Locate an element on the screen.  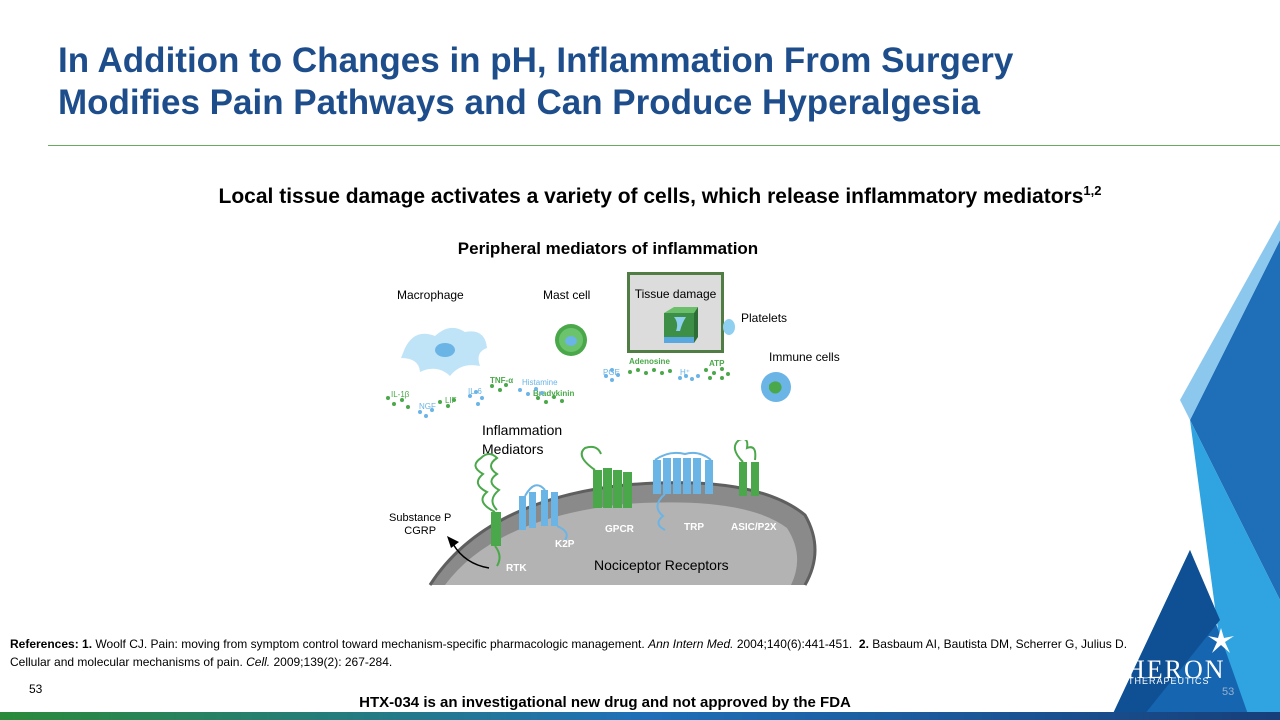
tissue-block-icon is located at coordinates (681, 325).